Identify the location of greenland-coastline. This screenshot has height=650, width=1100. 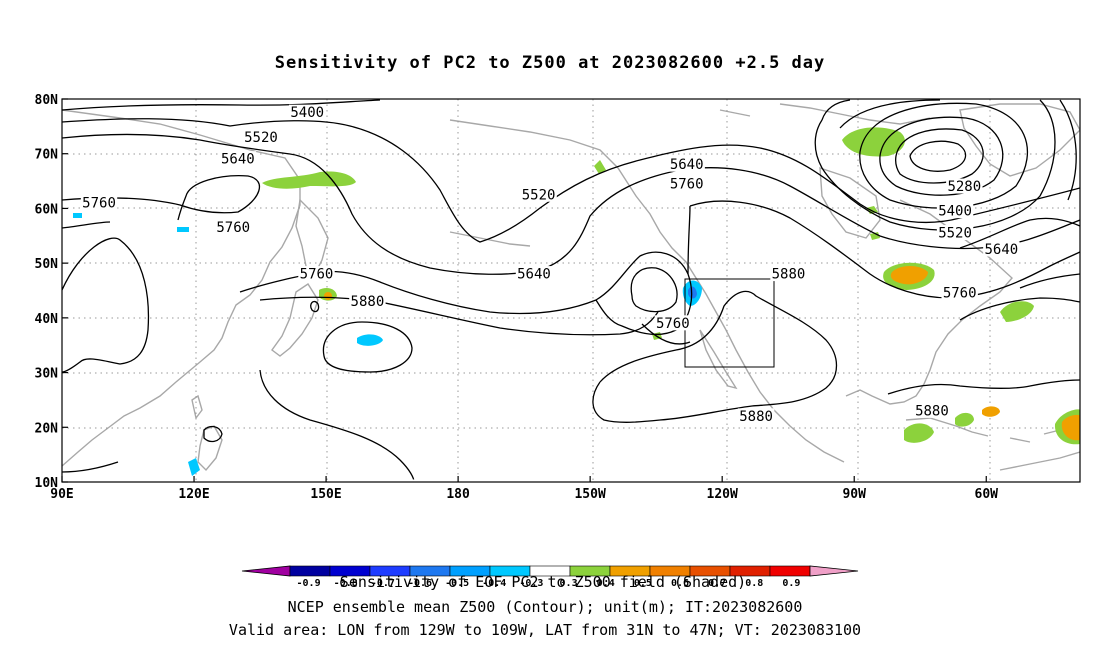
(1019, 140).